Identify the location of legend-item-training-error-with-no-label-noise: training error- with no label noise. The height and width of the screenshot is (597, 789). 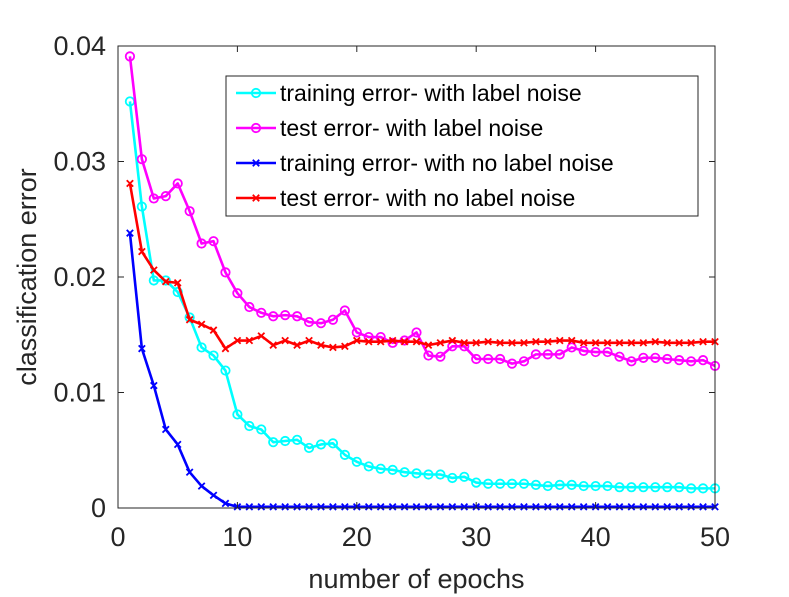
(425, 163).